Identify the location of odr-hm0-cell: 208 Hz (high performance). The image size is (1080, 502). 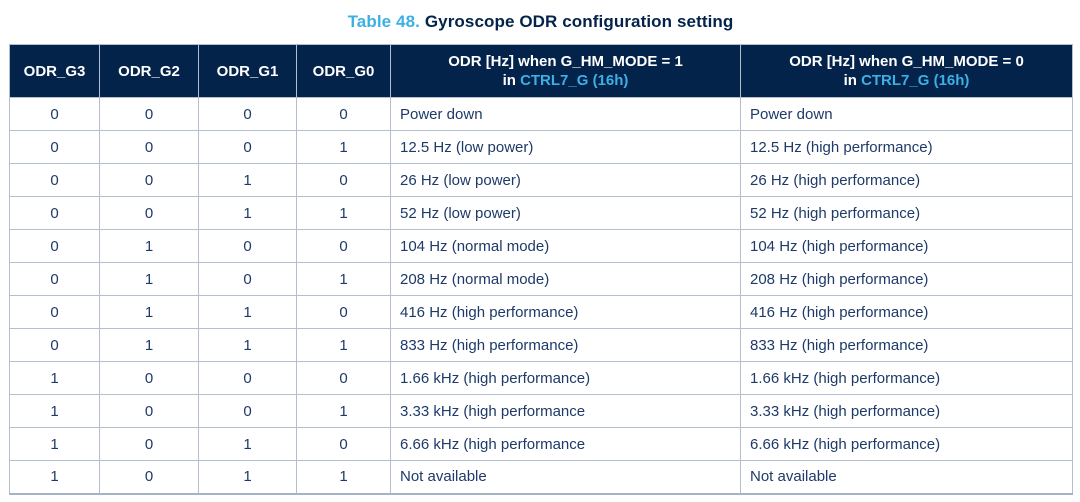
(906, 279).